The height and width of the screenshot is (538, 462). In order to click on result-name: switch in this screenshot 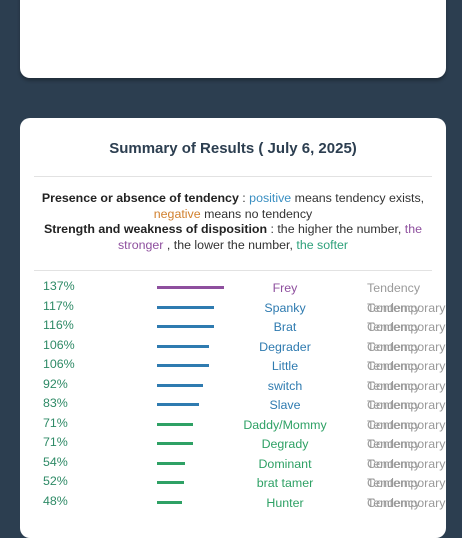, I will do `click(285, 385)`.